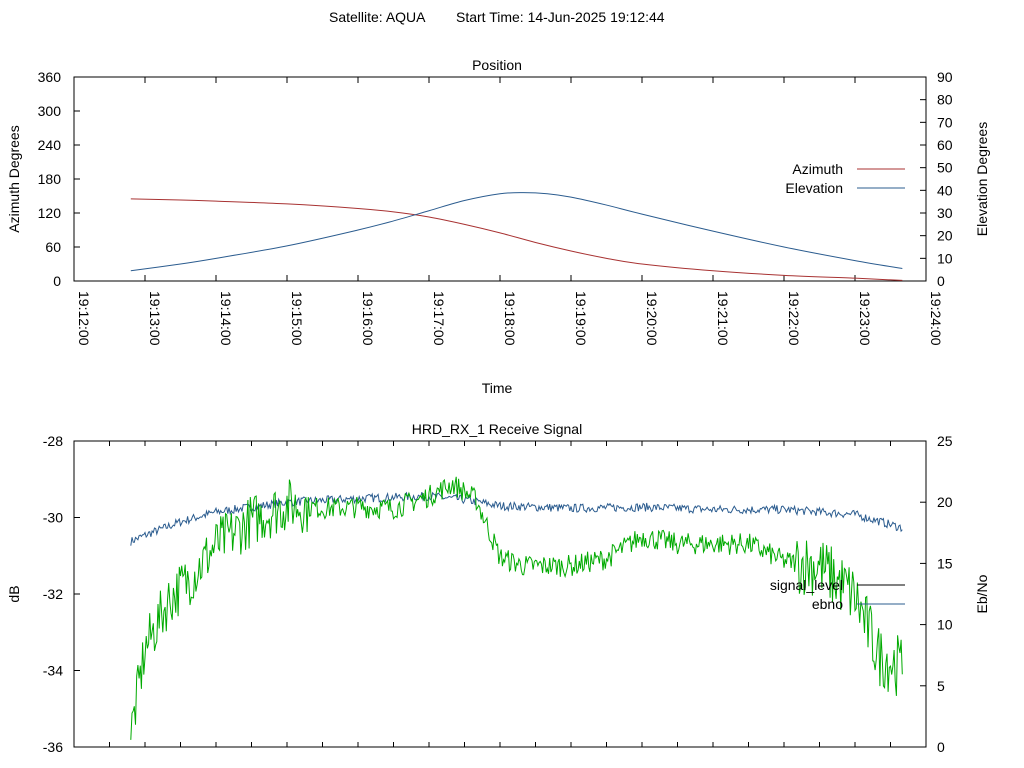  I want to click on position-y-tick-label: 300, so click(50, 111).